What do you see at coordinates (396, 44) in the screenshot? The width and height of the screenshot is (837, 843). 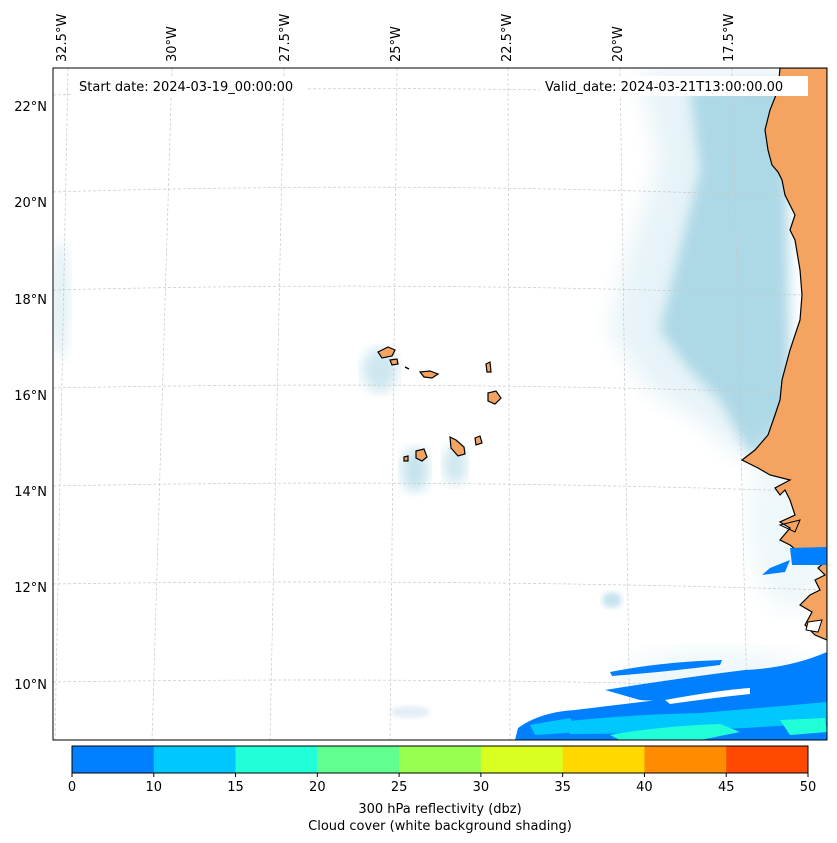 I see `lon-label: 25°W` at bounding box center [396, 44].